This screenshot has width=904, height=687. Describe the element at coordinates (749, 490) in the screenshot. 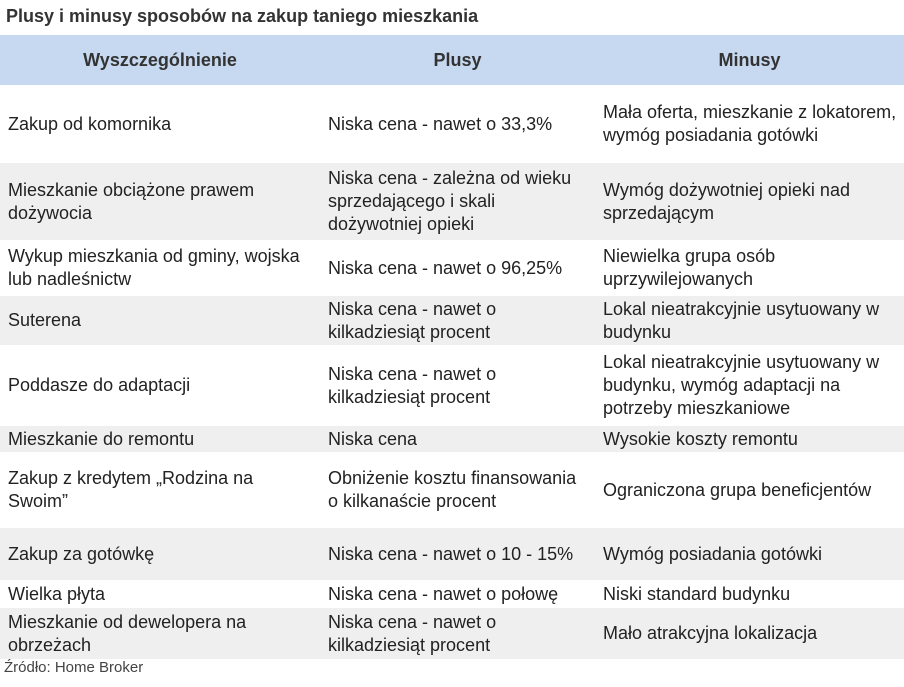

I see `table-cell: Ograniczona grupa beneficjentów` at that location.